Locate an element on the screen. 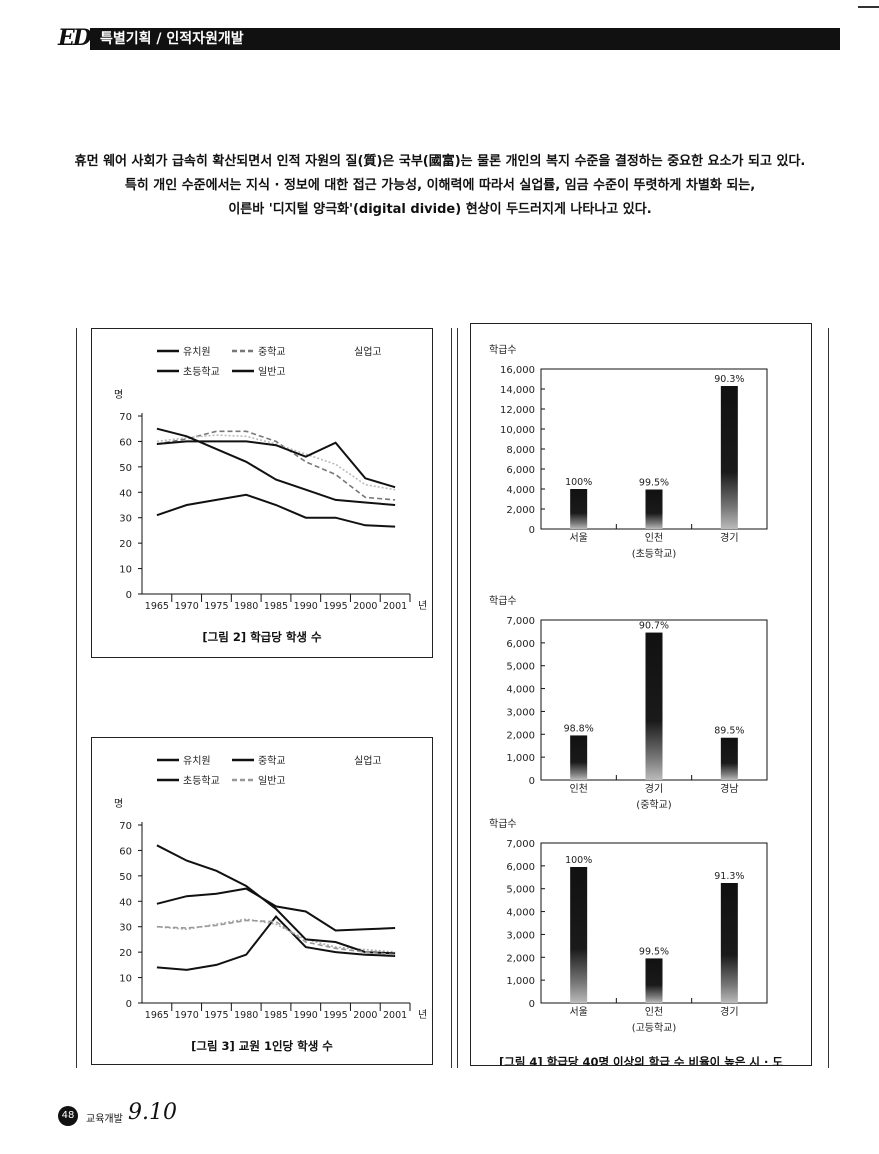 Image resolution: width=879 pixels, height=1154 pixels. y-tick-label: 1,000 is located at coordinates (520, 981).